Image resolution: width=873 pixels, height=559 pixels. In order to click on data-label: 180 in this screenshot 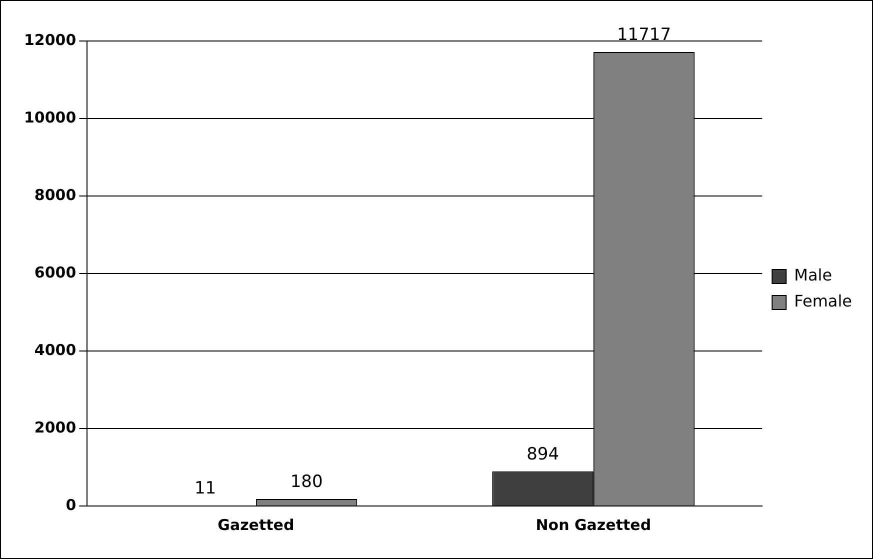, I will do `click(306, 482)`.